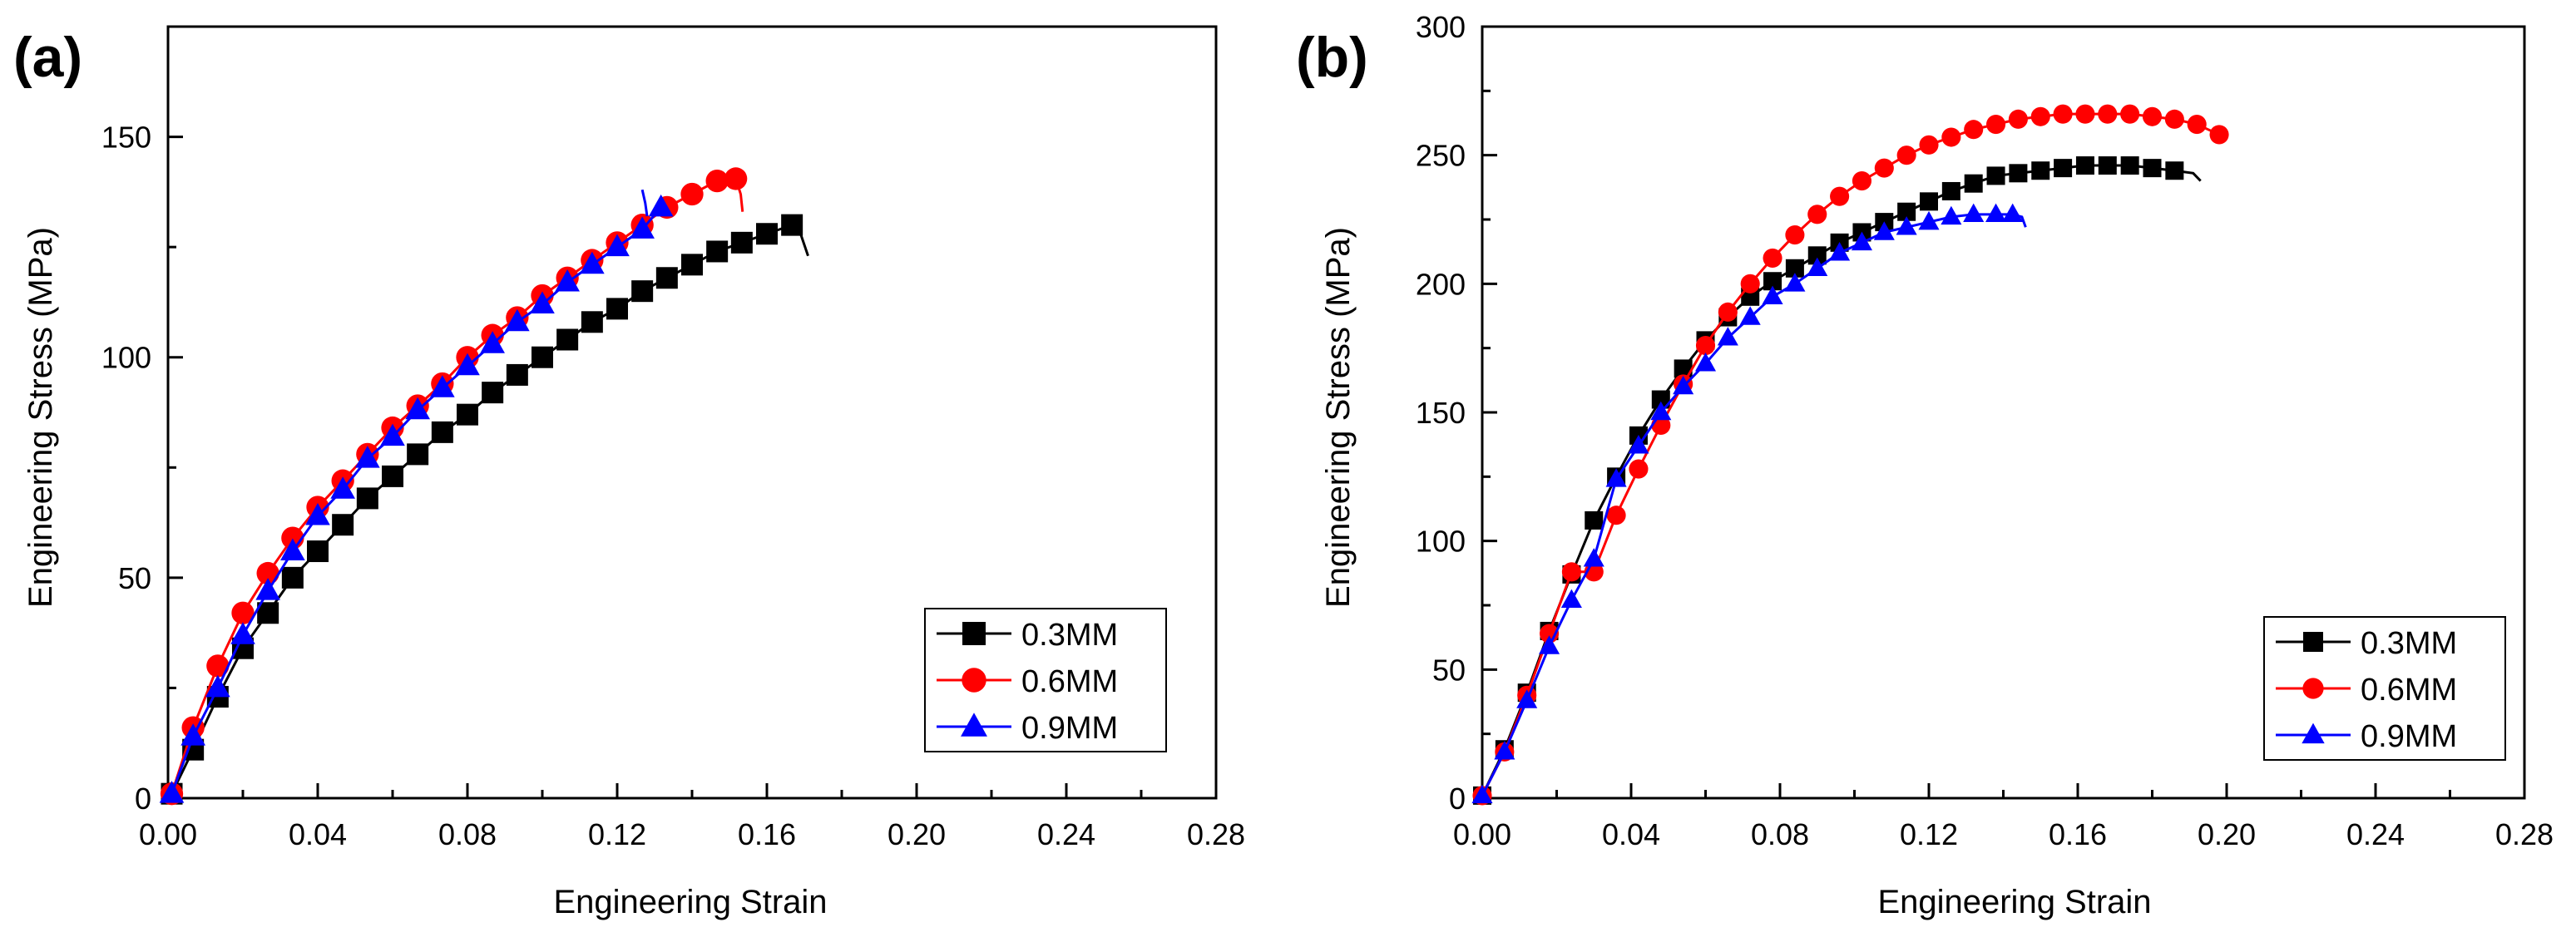 This screenshot has height=942, width=2576. I want to click on x-tick-label-b: 0.08, so click(1780, 834).